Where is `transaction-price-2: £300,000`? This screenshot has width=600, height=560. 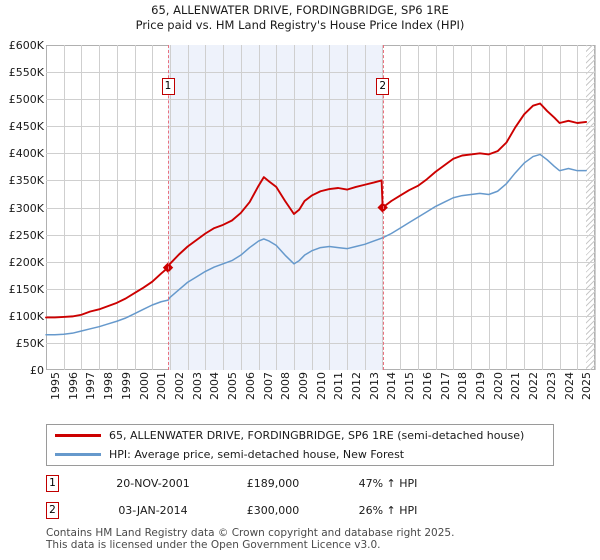
transaction-price-2: £300,000 is located at coordinates (273, 510).